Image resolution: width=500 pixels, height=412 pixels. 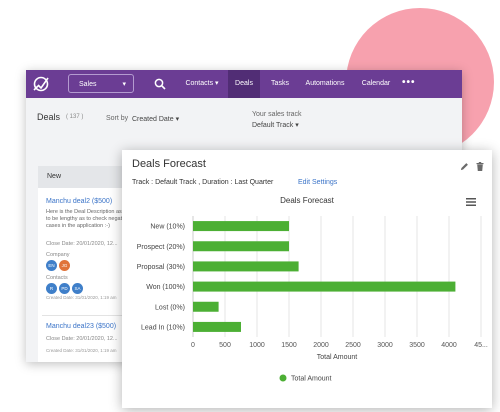 What do you see at coordinates (289, 345) in the screenshot?
I see `x-tick-label: 1500` at bounding box center [289, 345].